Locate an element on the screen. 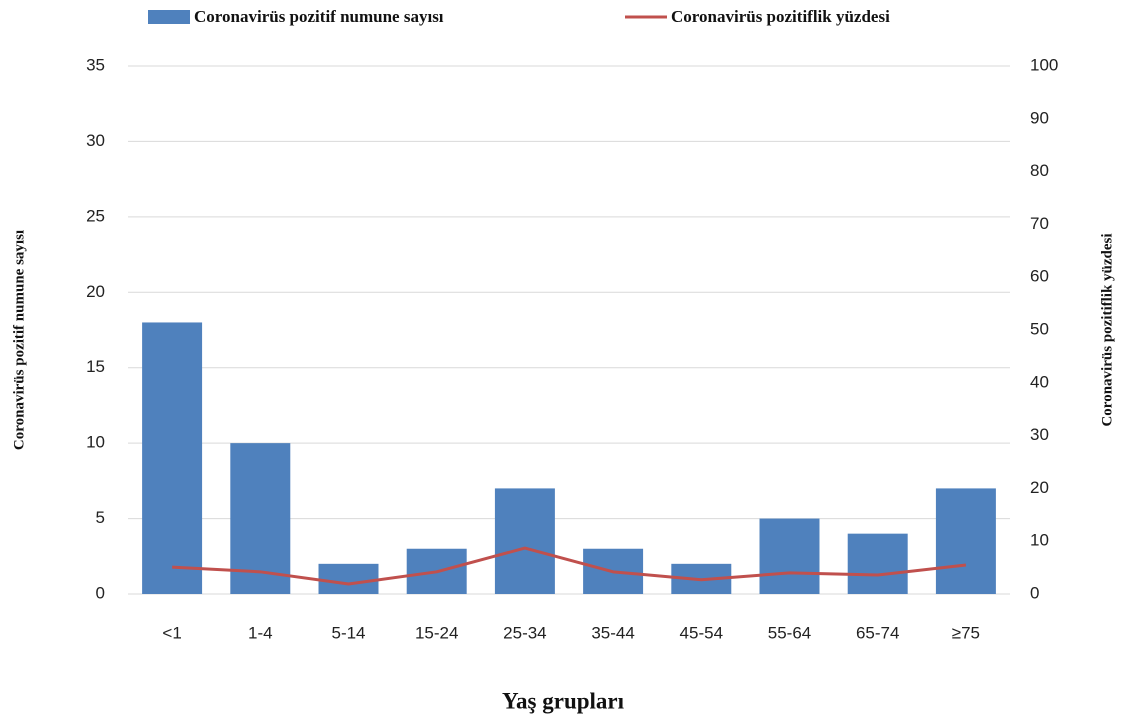 Image resolution: width=1126 pixels, height=726 pixels. legend-swatch is located at coordinates (169, 17).